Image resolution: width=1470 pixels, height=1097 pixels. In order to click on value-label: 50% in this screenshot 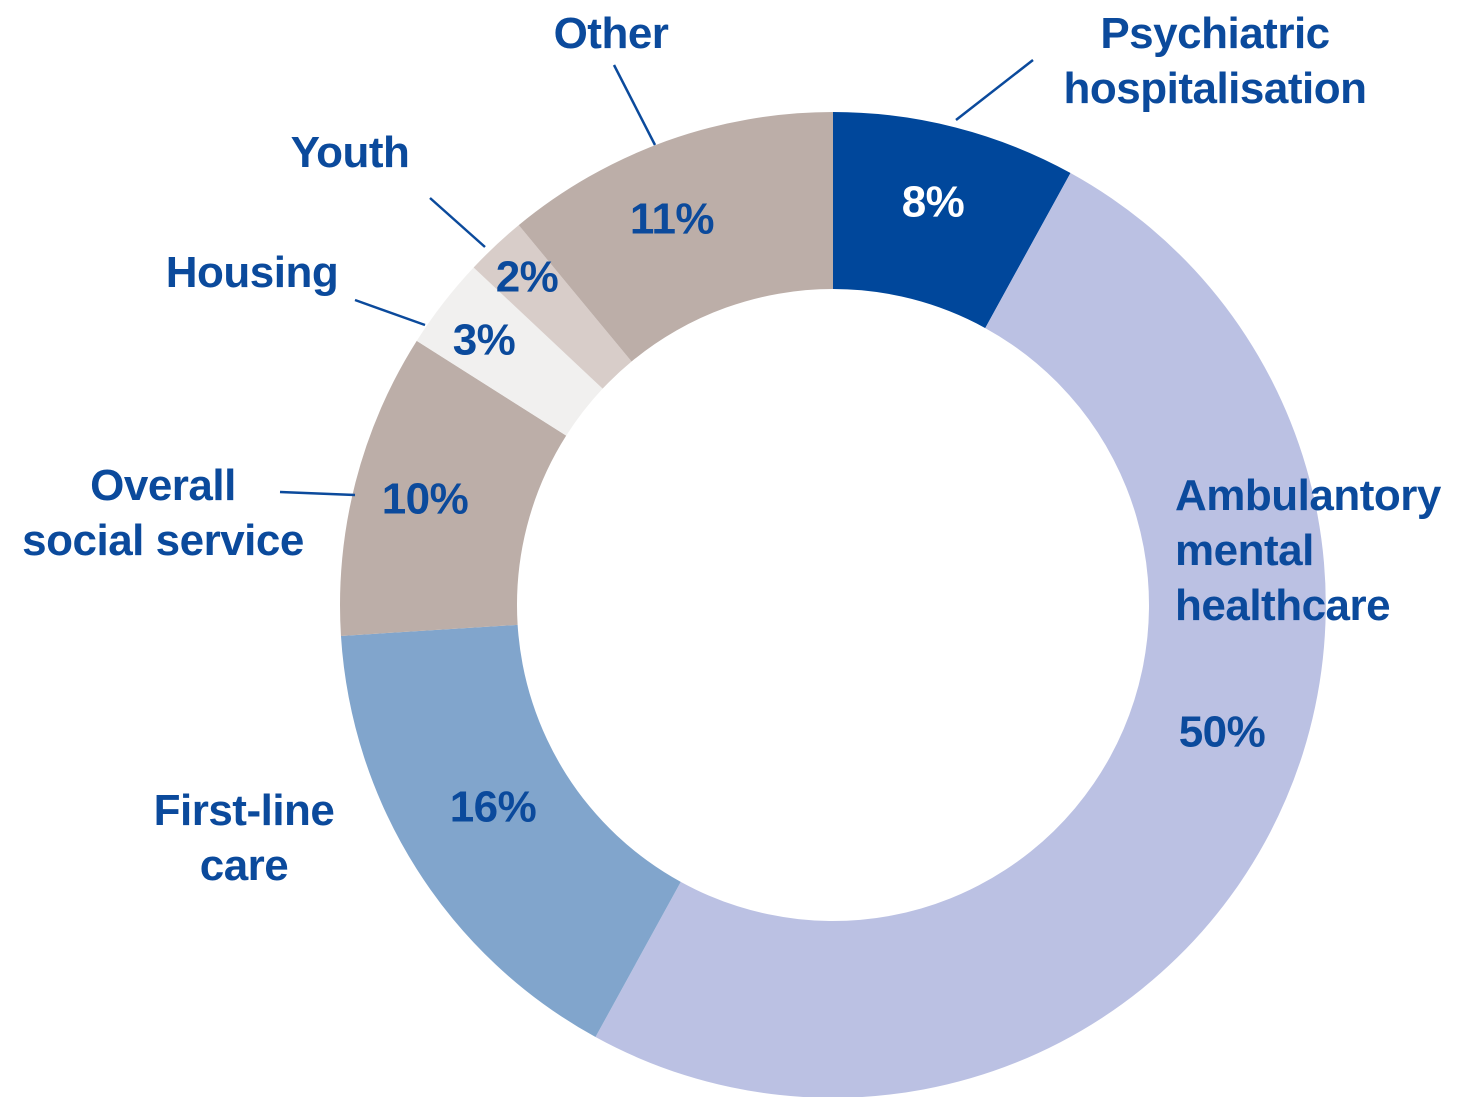, I will do `click(1222, 732)`.